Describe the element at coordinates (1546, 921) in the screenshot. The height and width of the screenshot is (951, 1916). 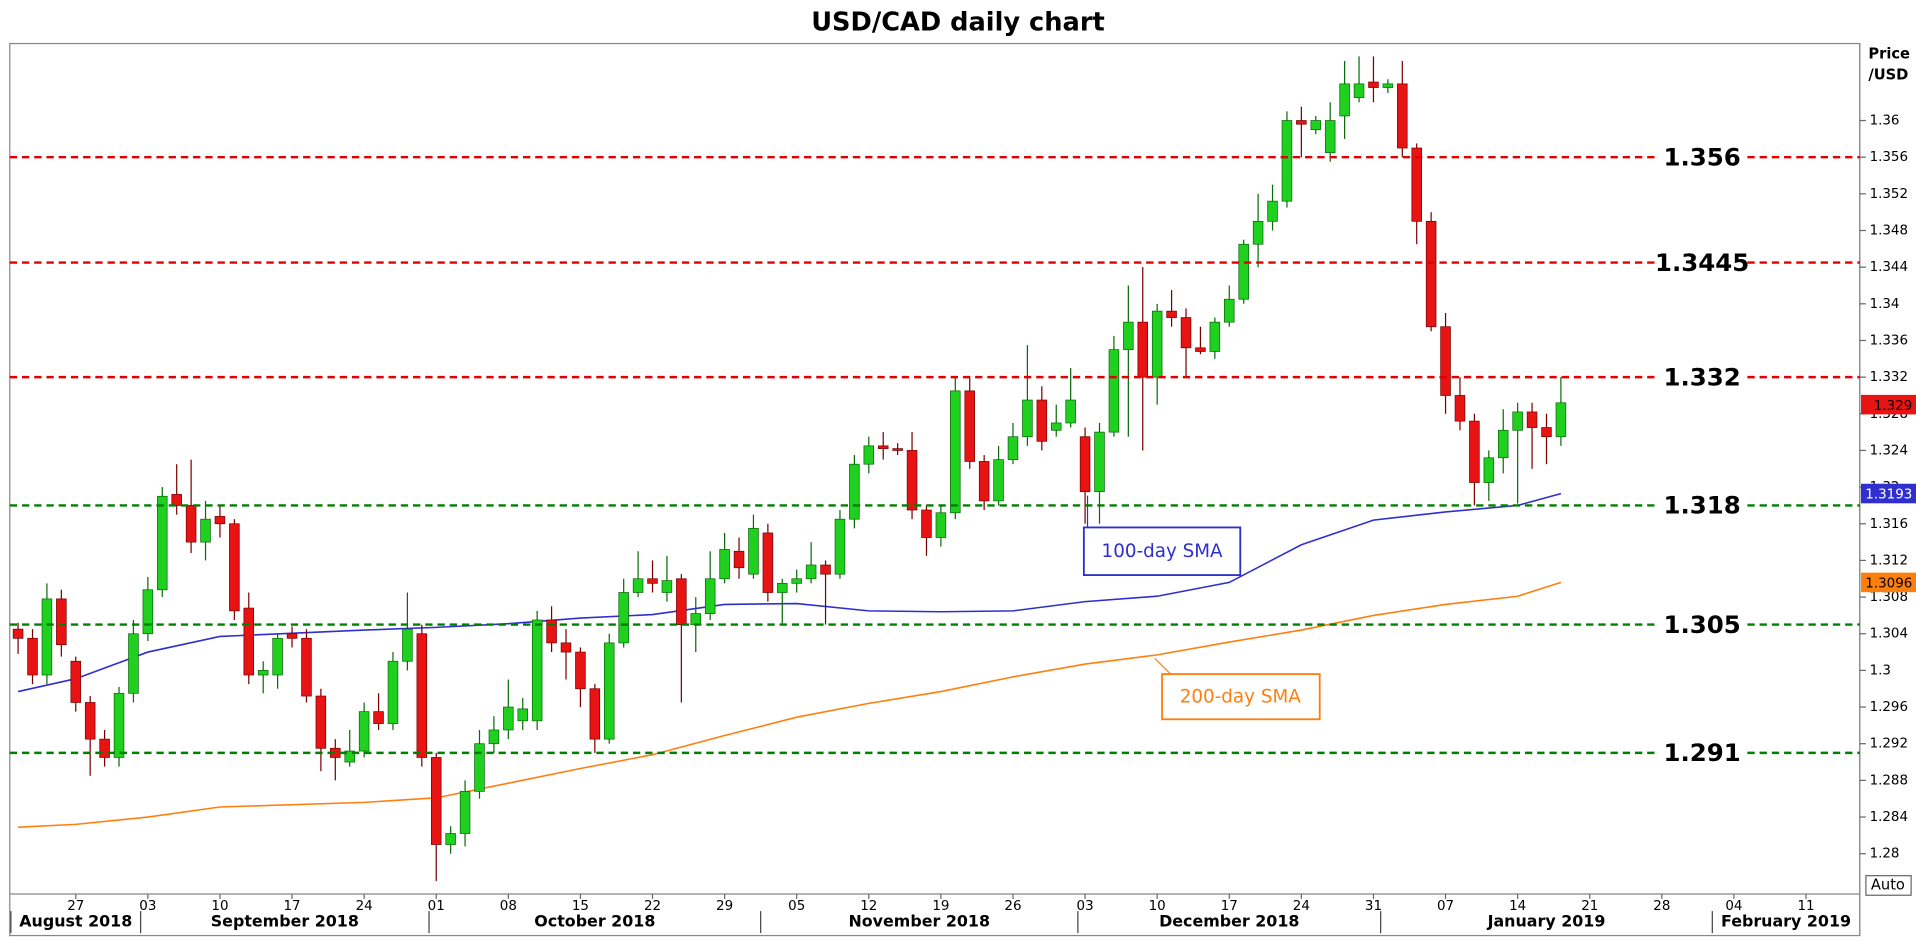
I see `month-label: January 2019` at that location.